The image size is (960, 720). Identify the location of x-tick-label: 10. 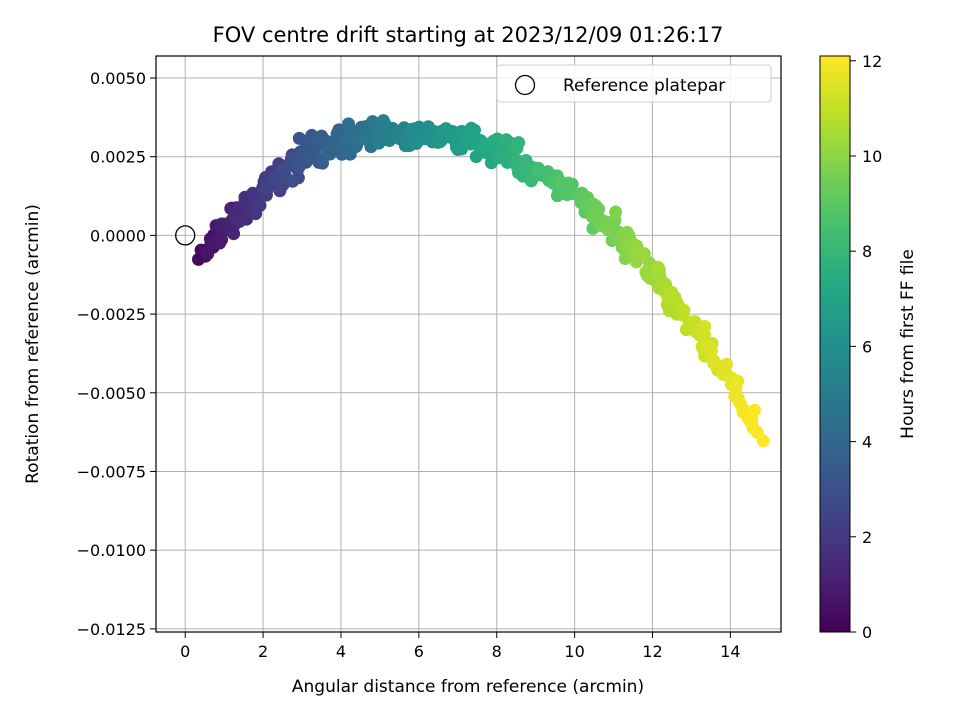
(574, 651).